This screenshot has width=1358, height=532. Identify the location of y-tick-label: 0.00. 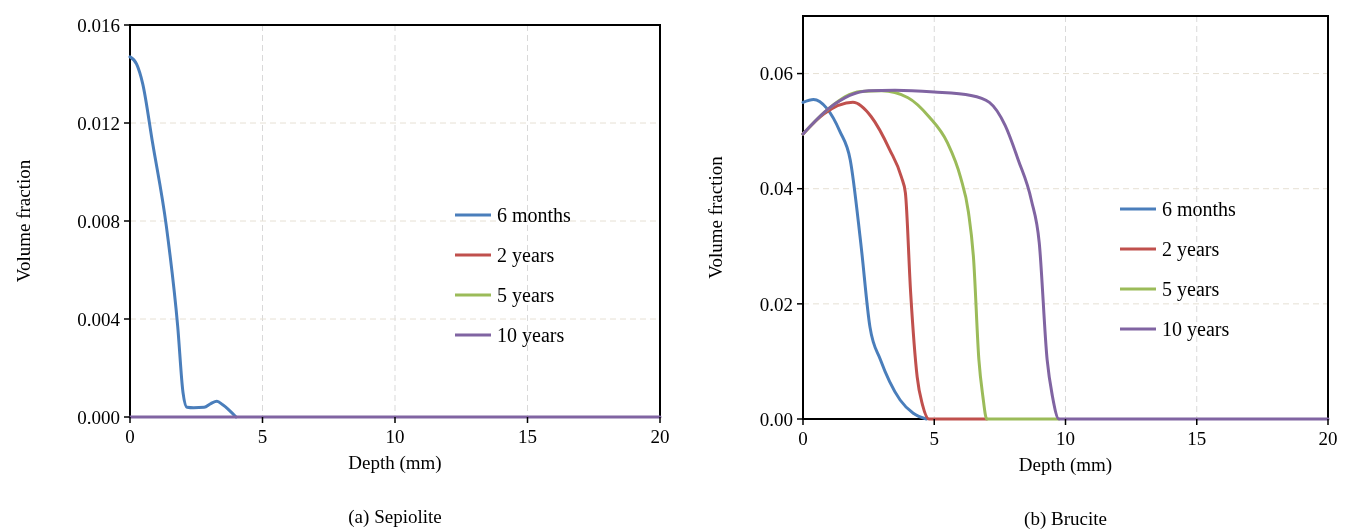
(776, 419).